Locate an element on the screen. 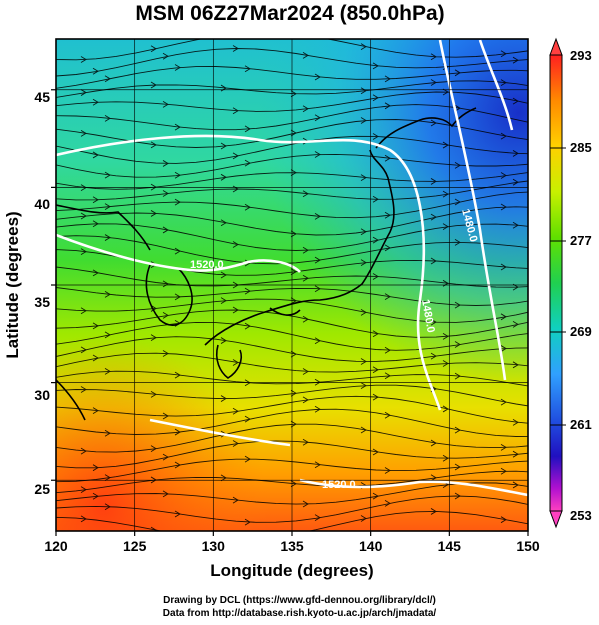 The height and width of the screenshot is (625, 599). x-tick-label: 125 is located at coordinates (135, 546).